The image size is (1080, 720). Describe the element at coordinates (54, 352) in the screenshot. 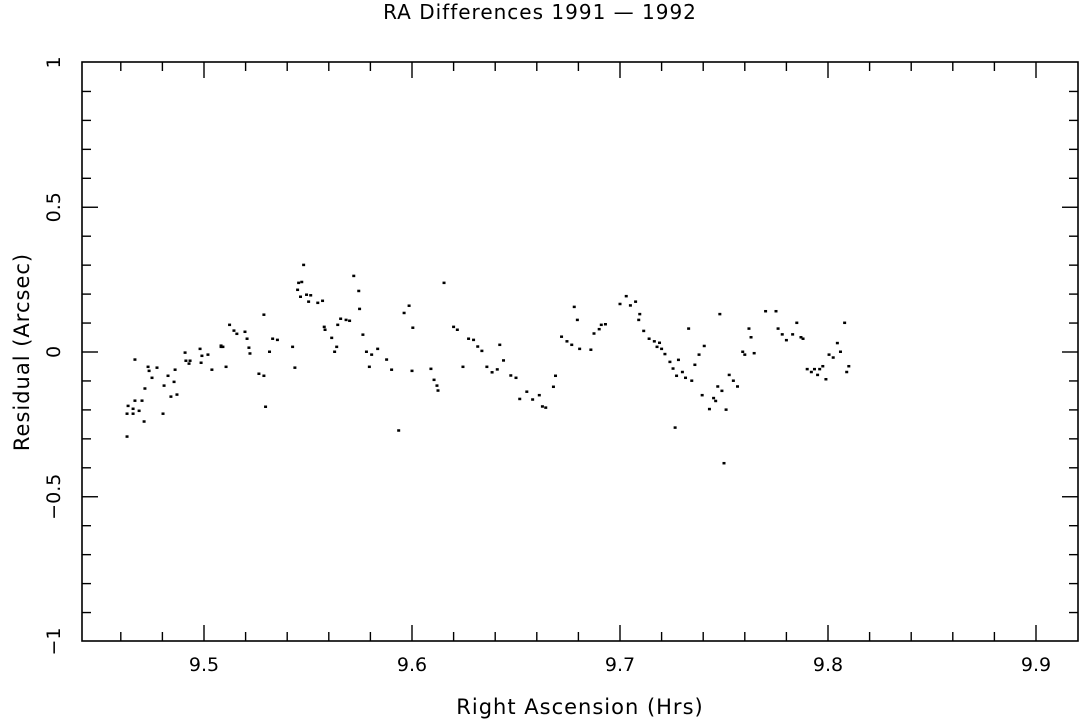

I see `y-tick-label: 0` at that location.